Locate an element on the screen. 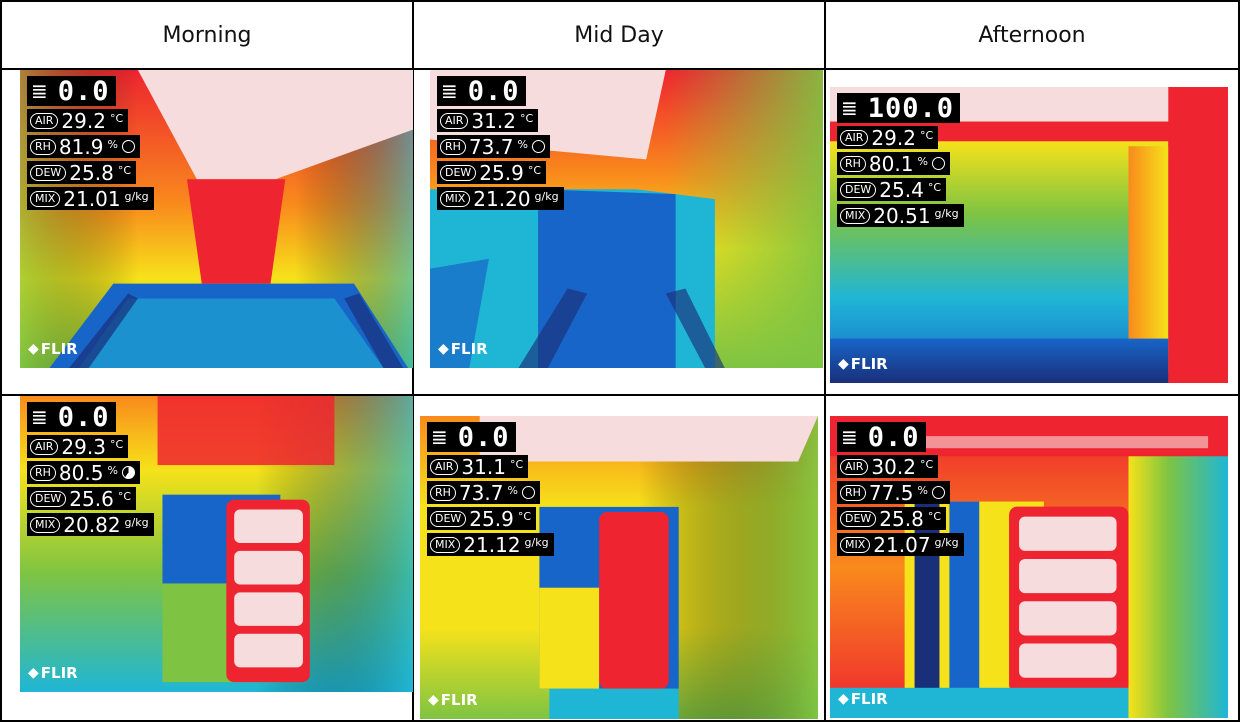 This screenshot has height=722, width=1240. mix-reading: MIX 21.12 g/kg is located at coordinates (490, 544).